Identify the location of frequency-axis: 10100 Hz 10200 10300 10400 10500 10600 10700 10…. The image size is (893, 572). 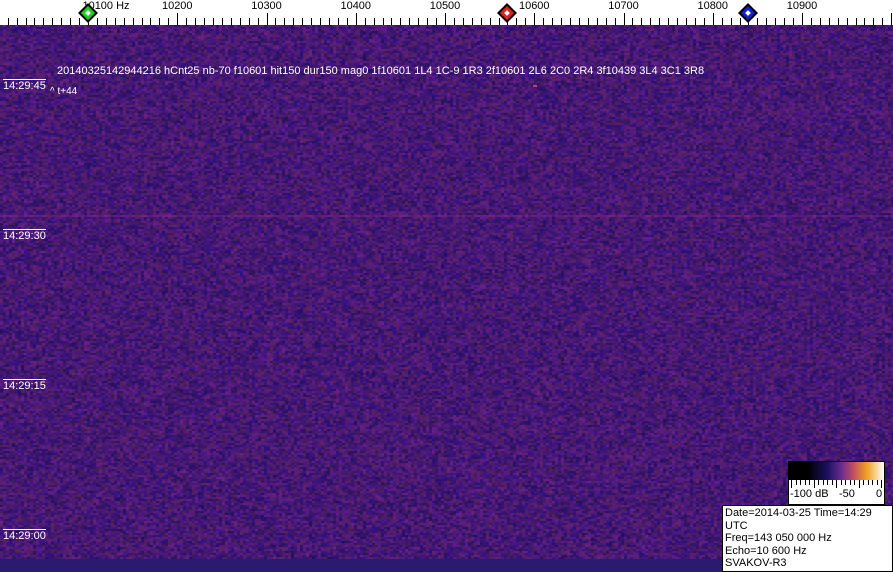
(446, 12).